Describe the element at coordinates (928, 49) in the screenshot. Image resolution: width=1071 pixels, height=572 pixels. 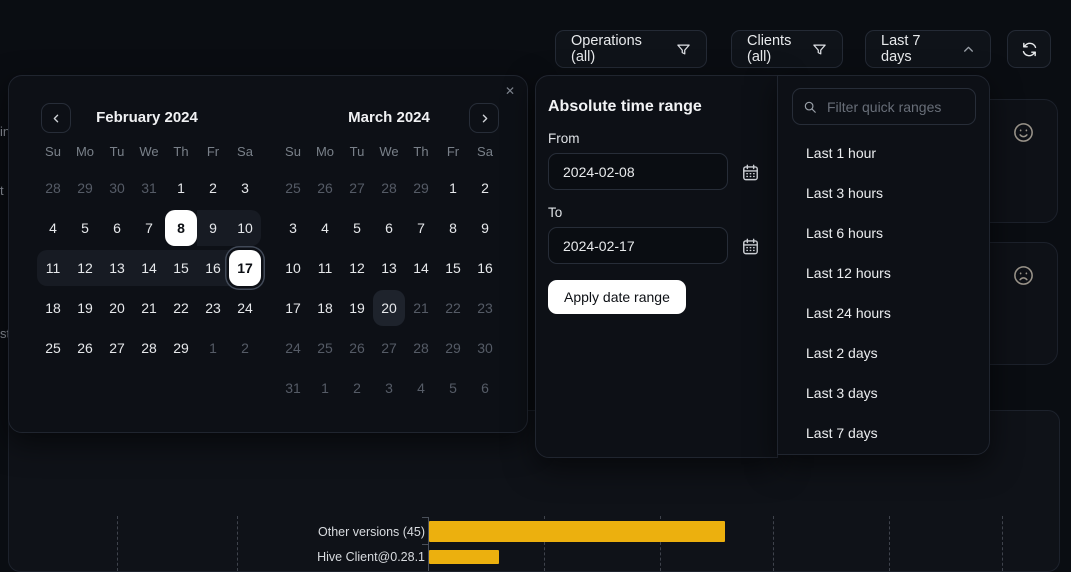
I see `time-range-dropdown-button: Last 7 days` at that location.